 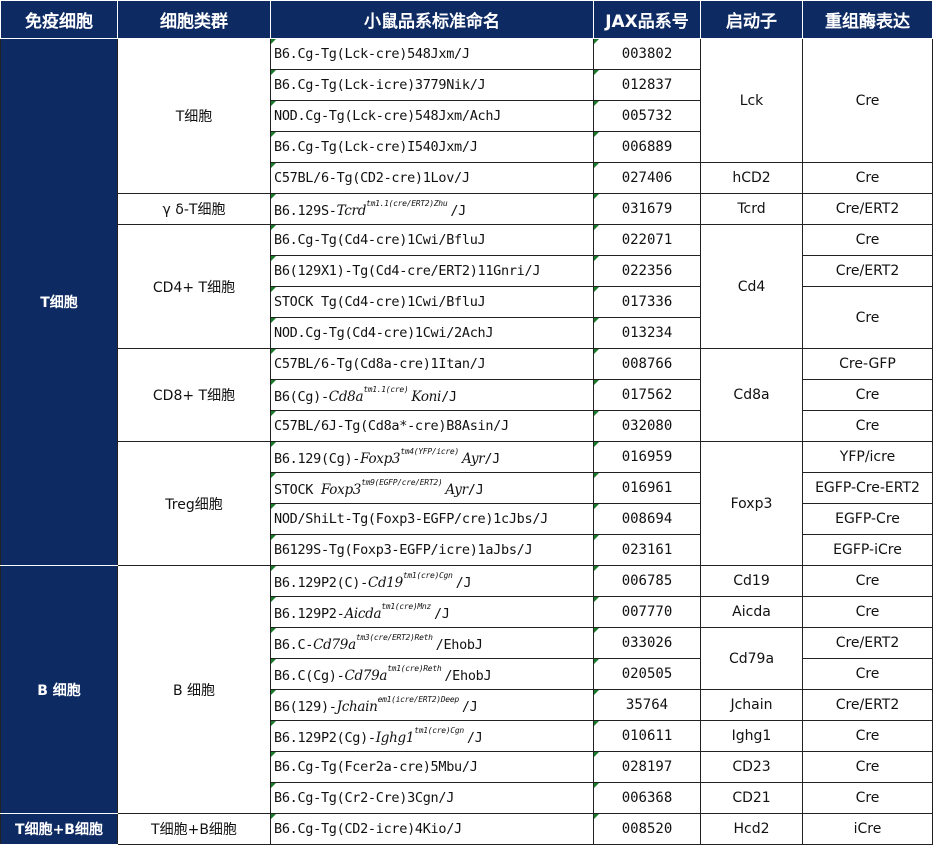 What do you see at coordinates (647, 767) in the screenshot?
I see `jax-number: 028197` at bounding box center [647, 767].